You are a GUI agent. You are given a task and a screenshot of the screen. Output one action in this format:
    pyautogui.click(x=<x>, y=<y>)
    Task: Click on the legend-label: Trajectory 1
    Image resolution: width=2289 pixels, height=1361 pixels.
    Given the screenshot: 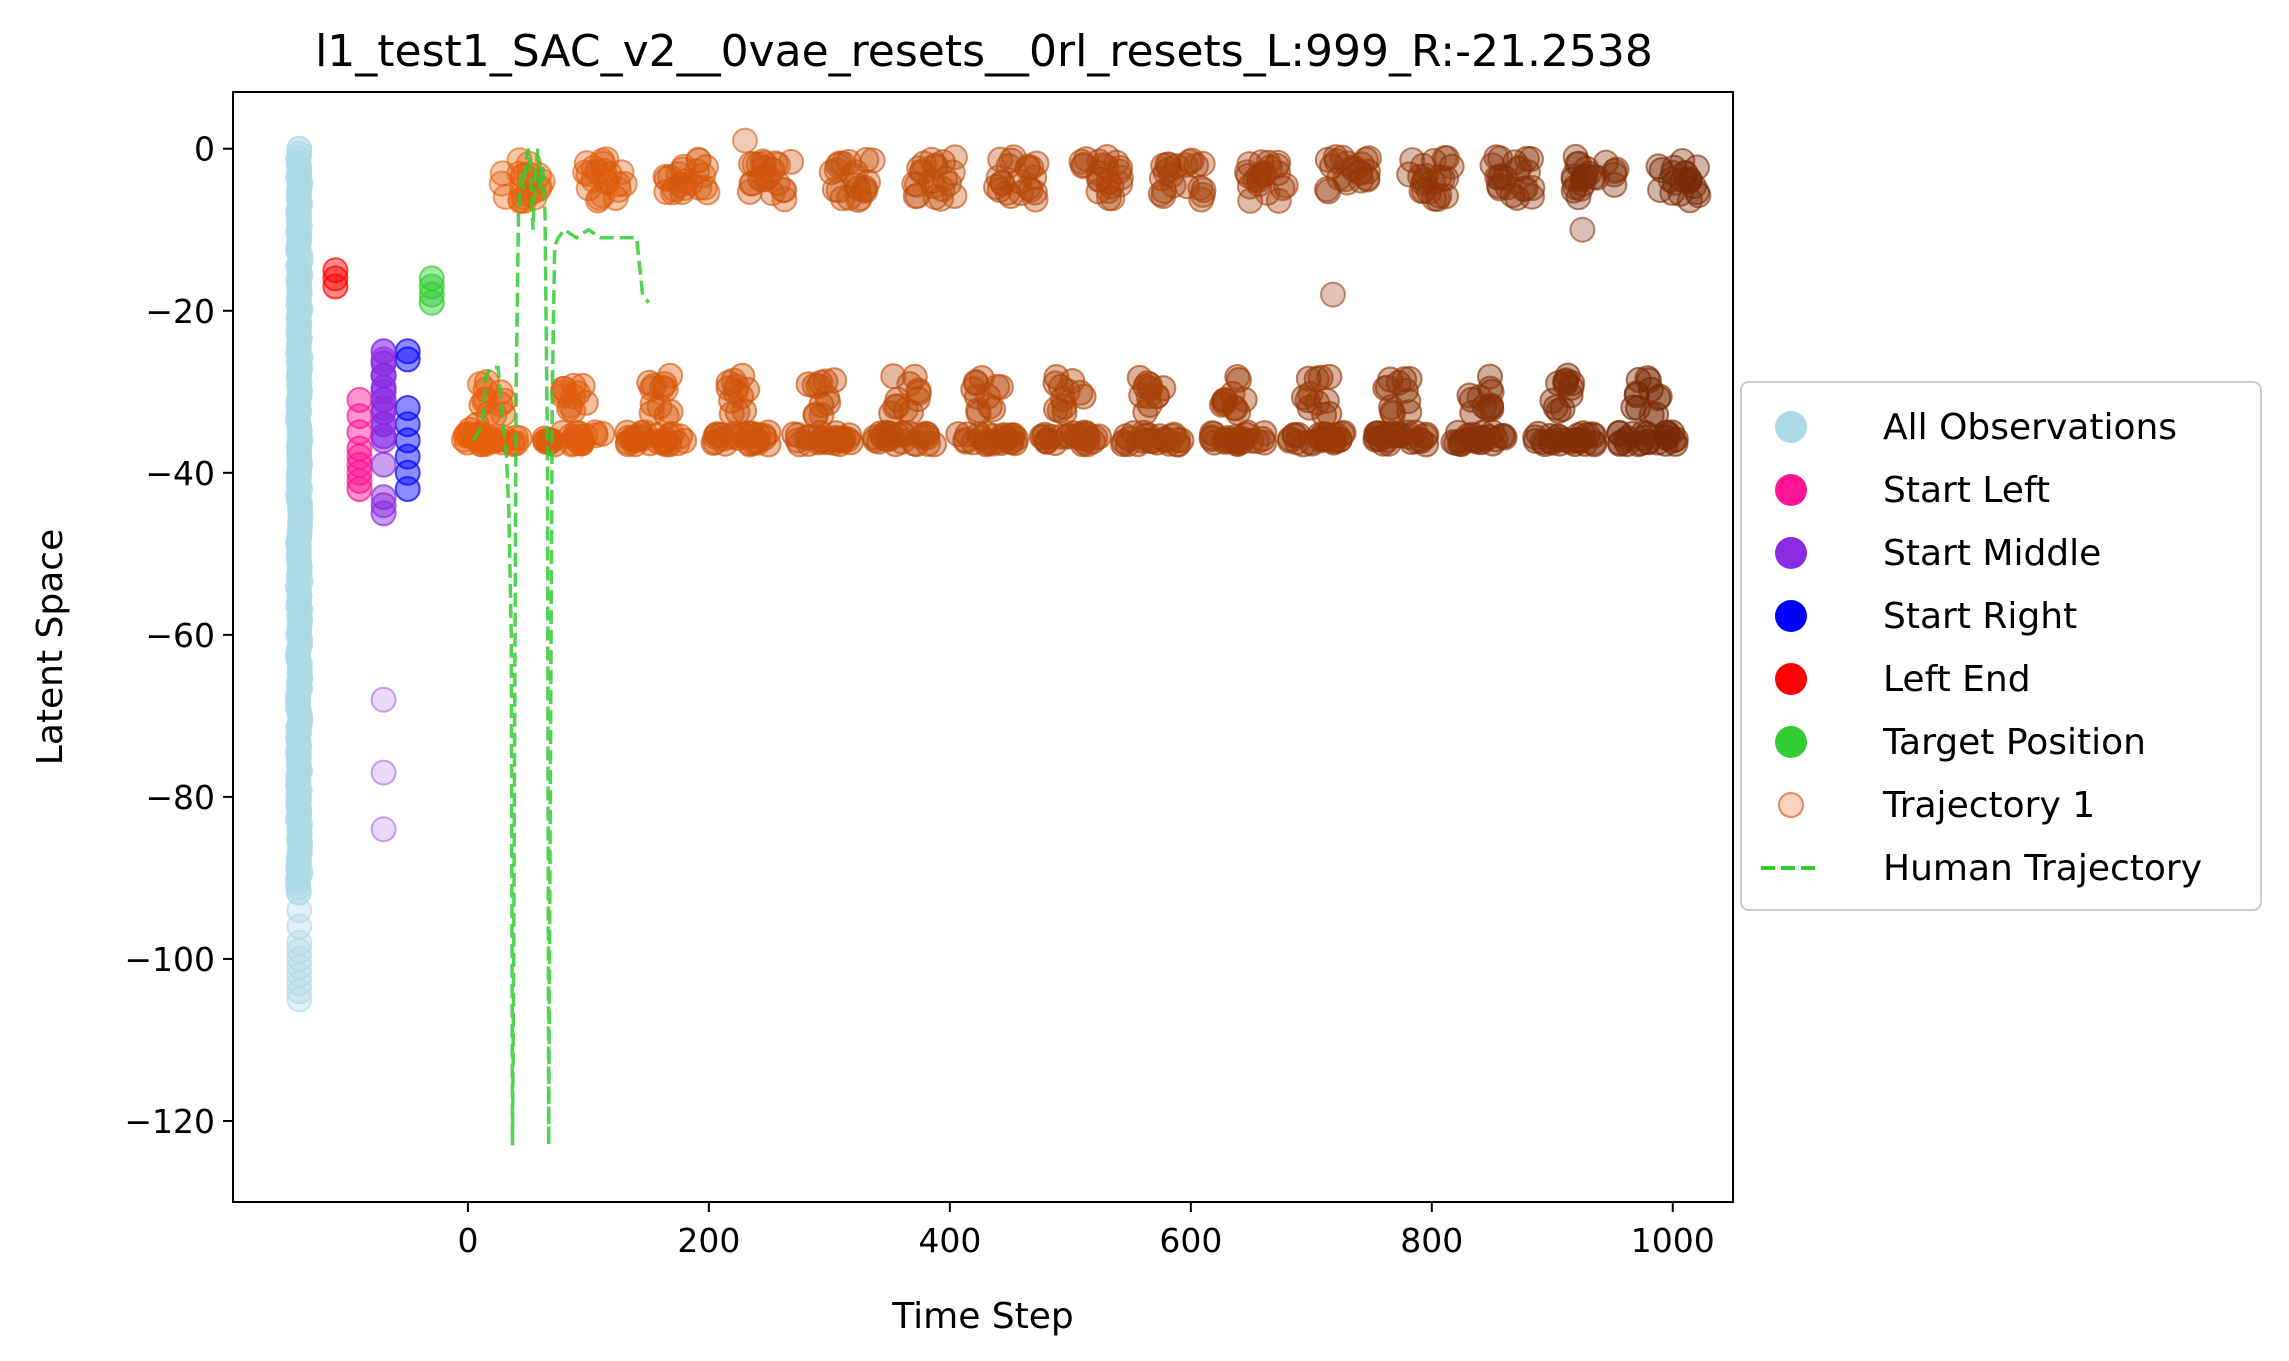 What is the action you would take?
    pyautogui.click(x=1988, y=805)
    